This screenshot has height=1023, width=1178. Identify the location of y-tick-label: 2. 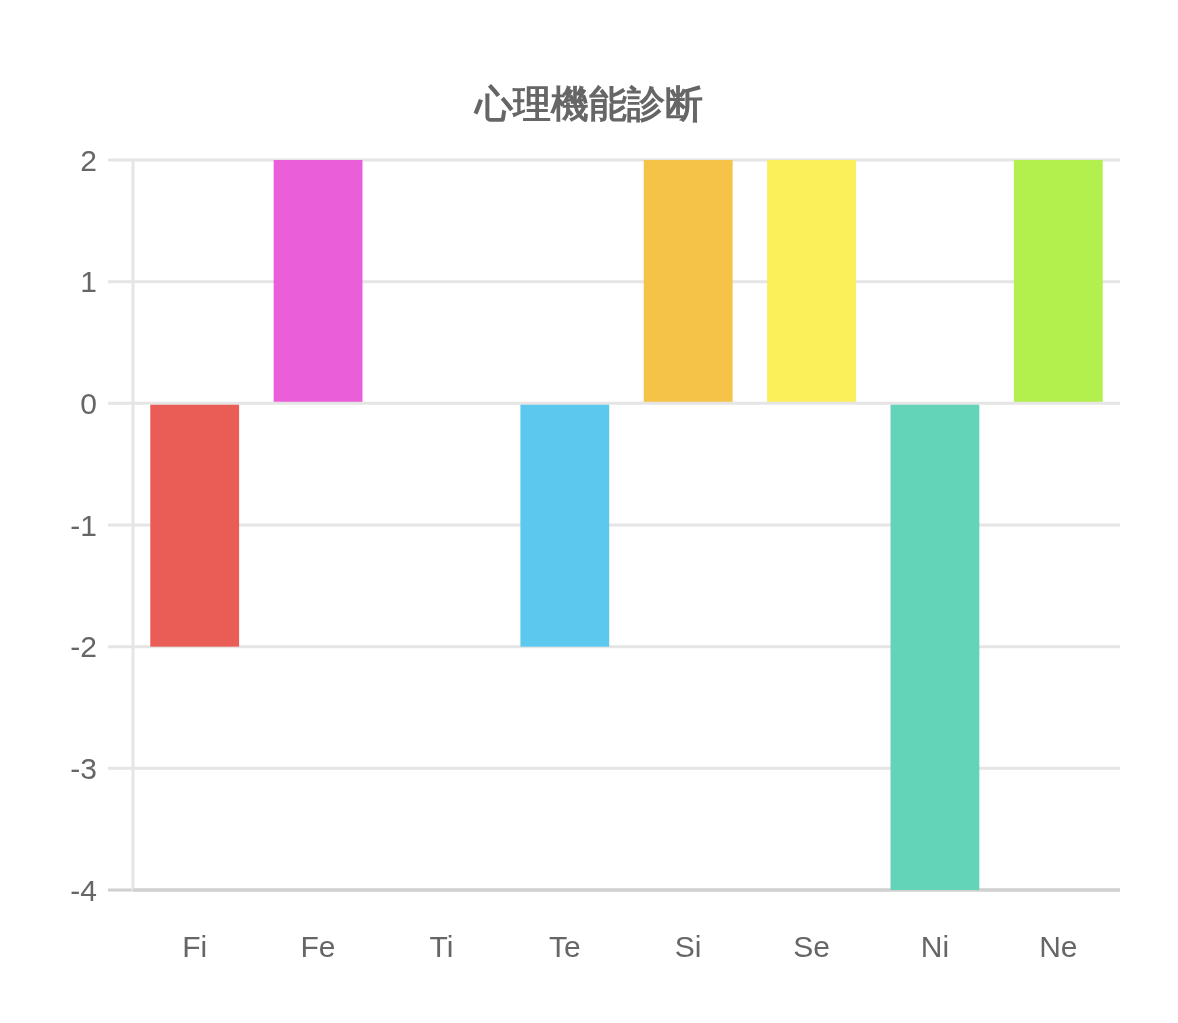
(88, 160).